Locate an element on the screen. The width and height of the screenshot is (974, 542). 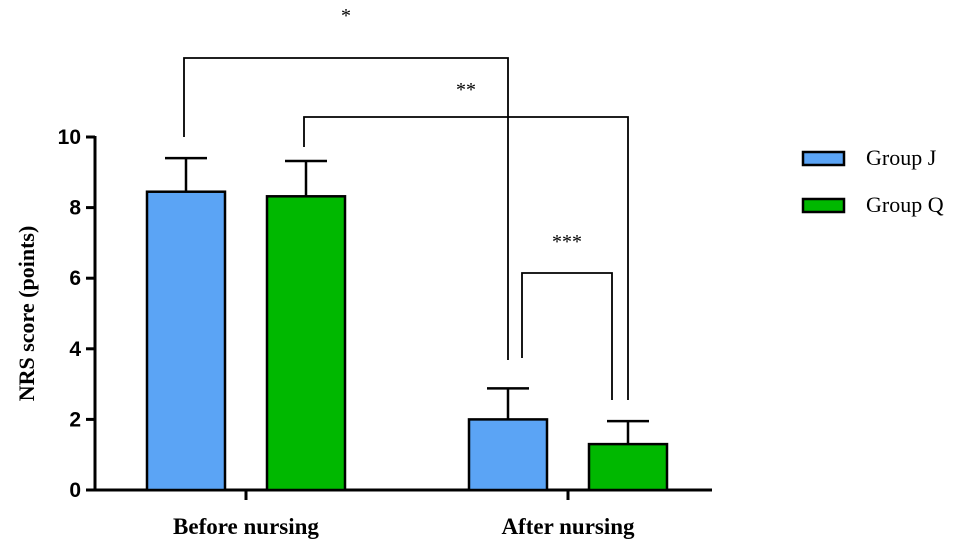
significance-bracket is located at coordinates (567, 336).